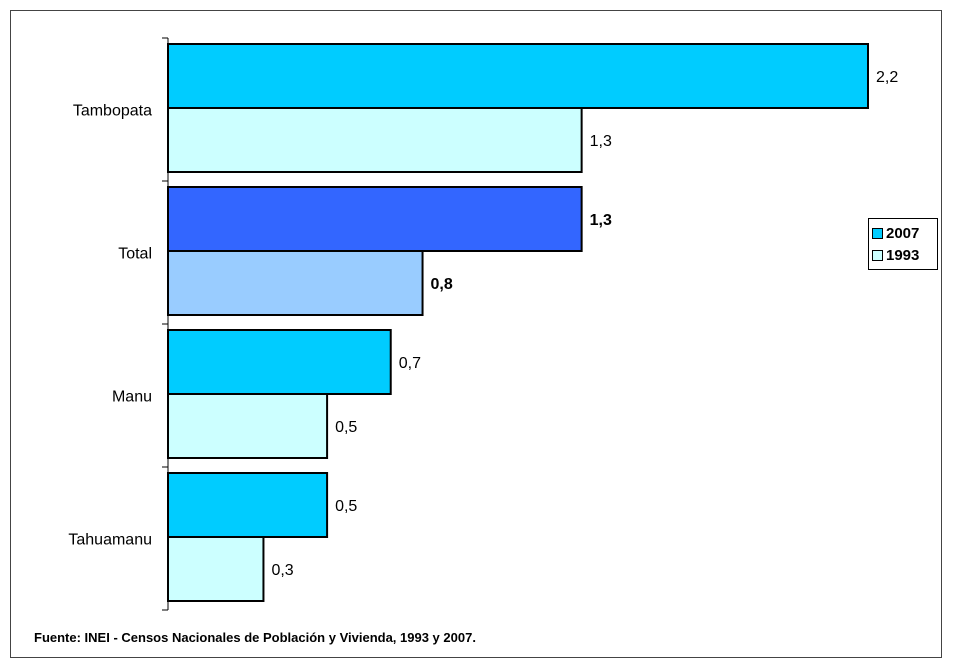  Describe the element at coordinates (132, 397) in the screenshot. I see `category-label: Manu` at that location.